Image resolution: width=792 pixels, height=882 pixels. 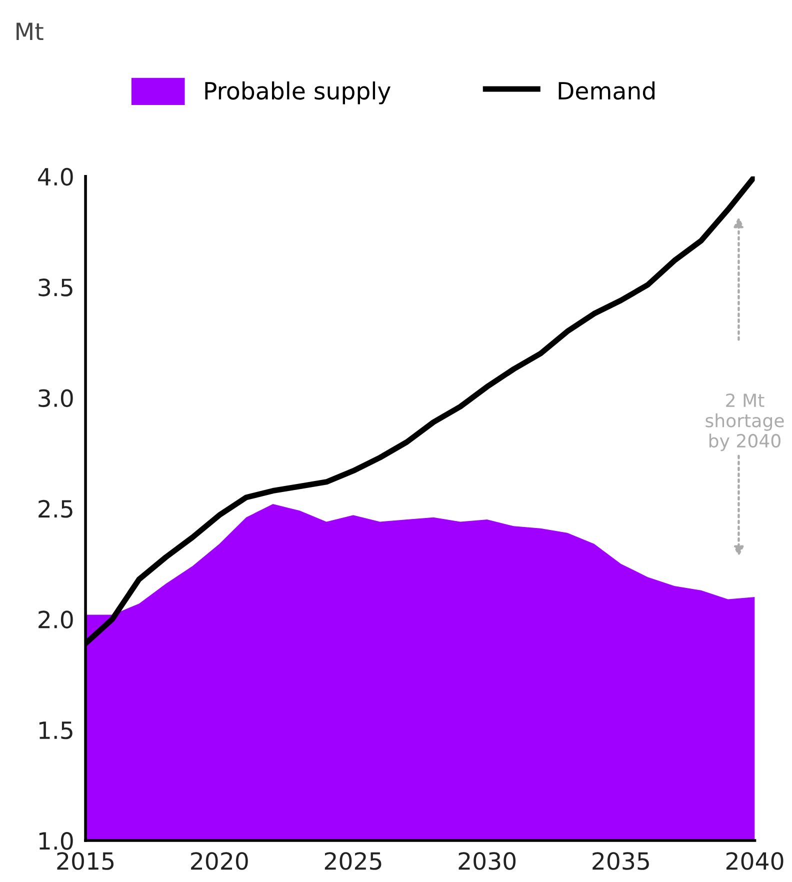 What do you see at coordinates (353, 861) in the screenshot?
I see `x-tick-label: 2025` at bounding box center [353, 861].